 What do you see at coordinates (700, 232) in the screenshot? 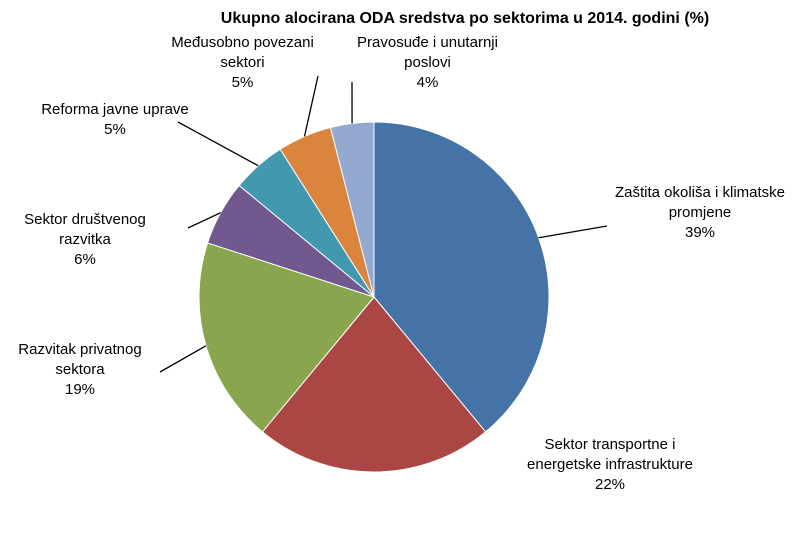
I see `value-label: 39%` at bounding box center [700, 232].